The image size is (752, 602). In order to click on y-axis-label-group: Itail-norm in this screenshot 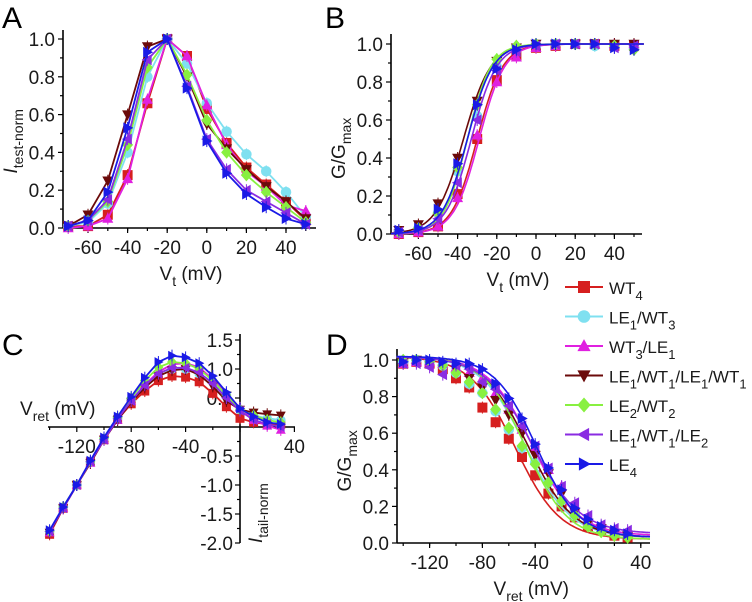, I will do `click(258, 513)`.